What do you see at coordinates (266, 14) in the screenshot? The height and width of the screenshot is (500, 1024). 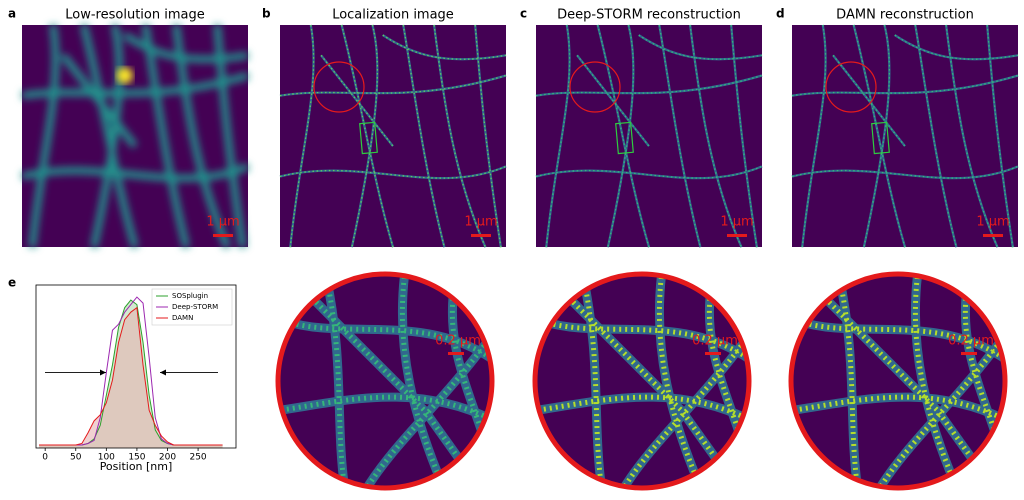 I see `panel-label: b` at bounding box center [266, 14].